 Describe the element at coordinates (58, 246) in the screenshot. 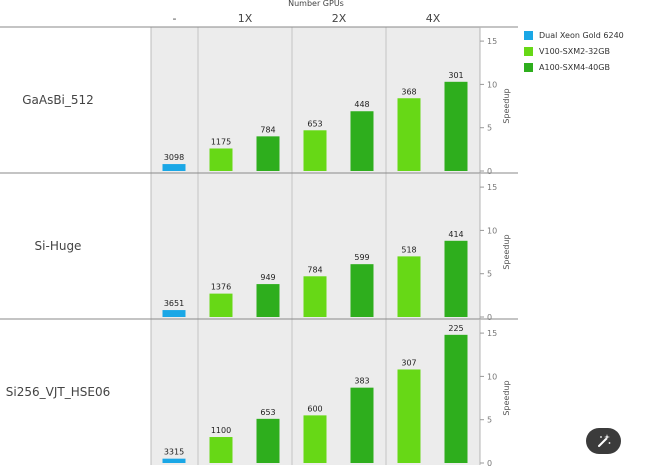

I see `panel-label: Si-Huge` at that location.